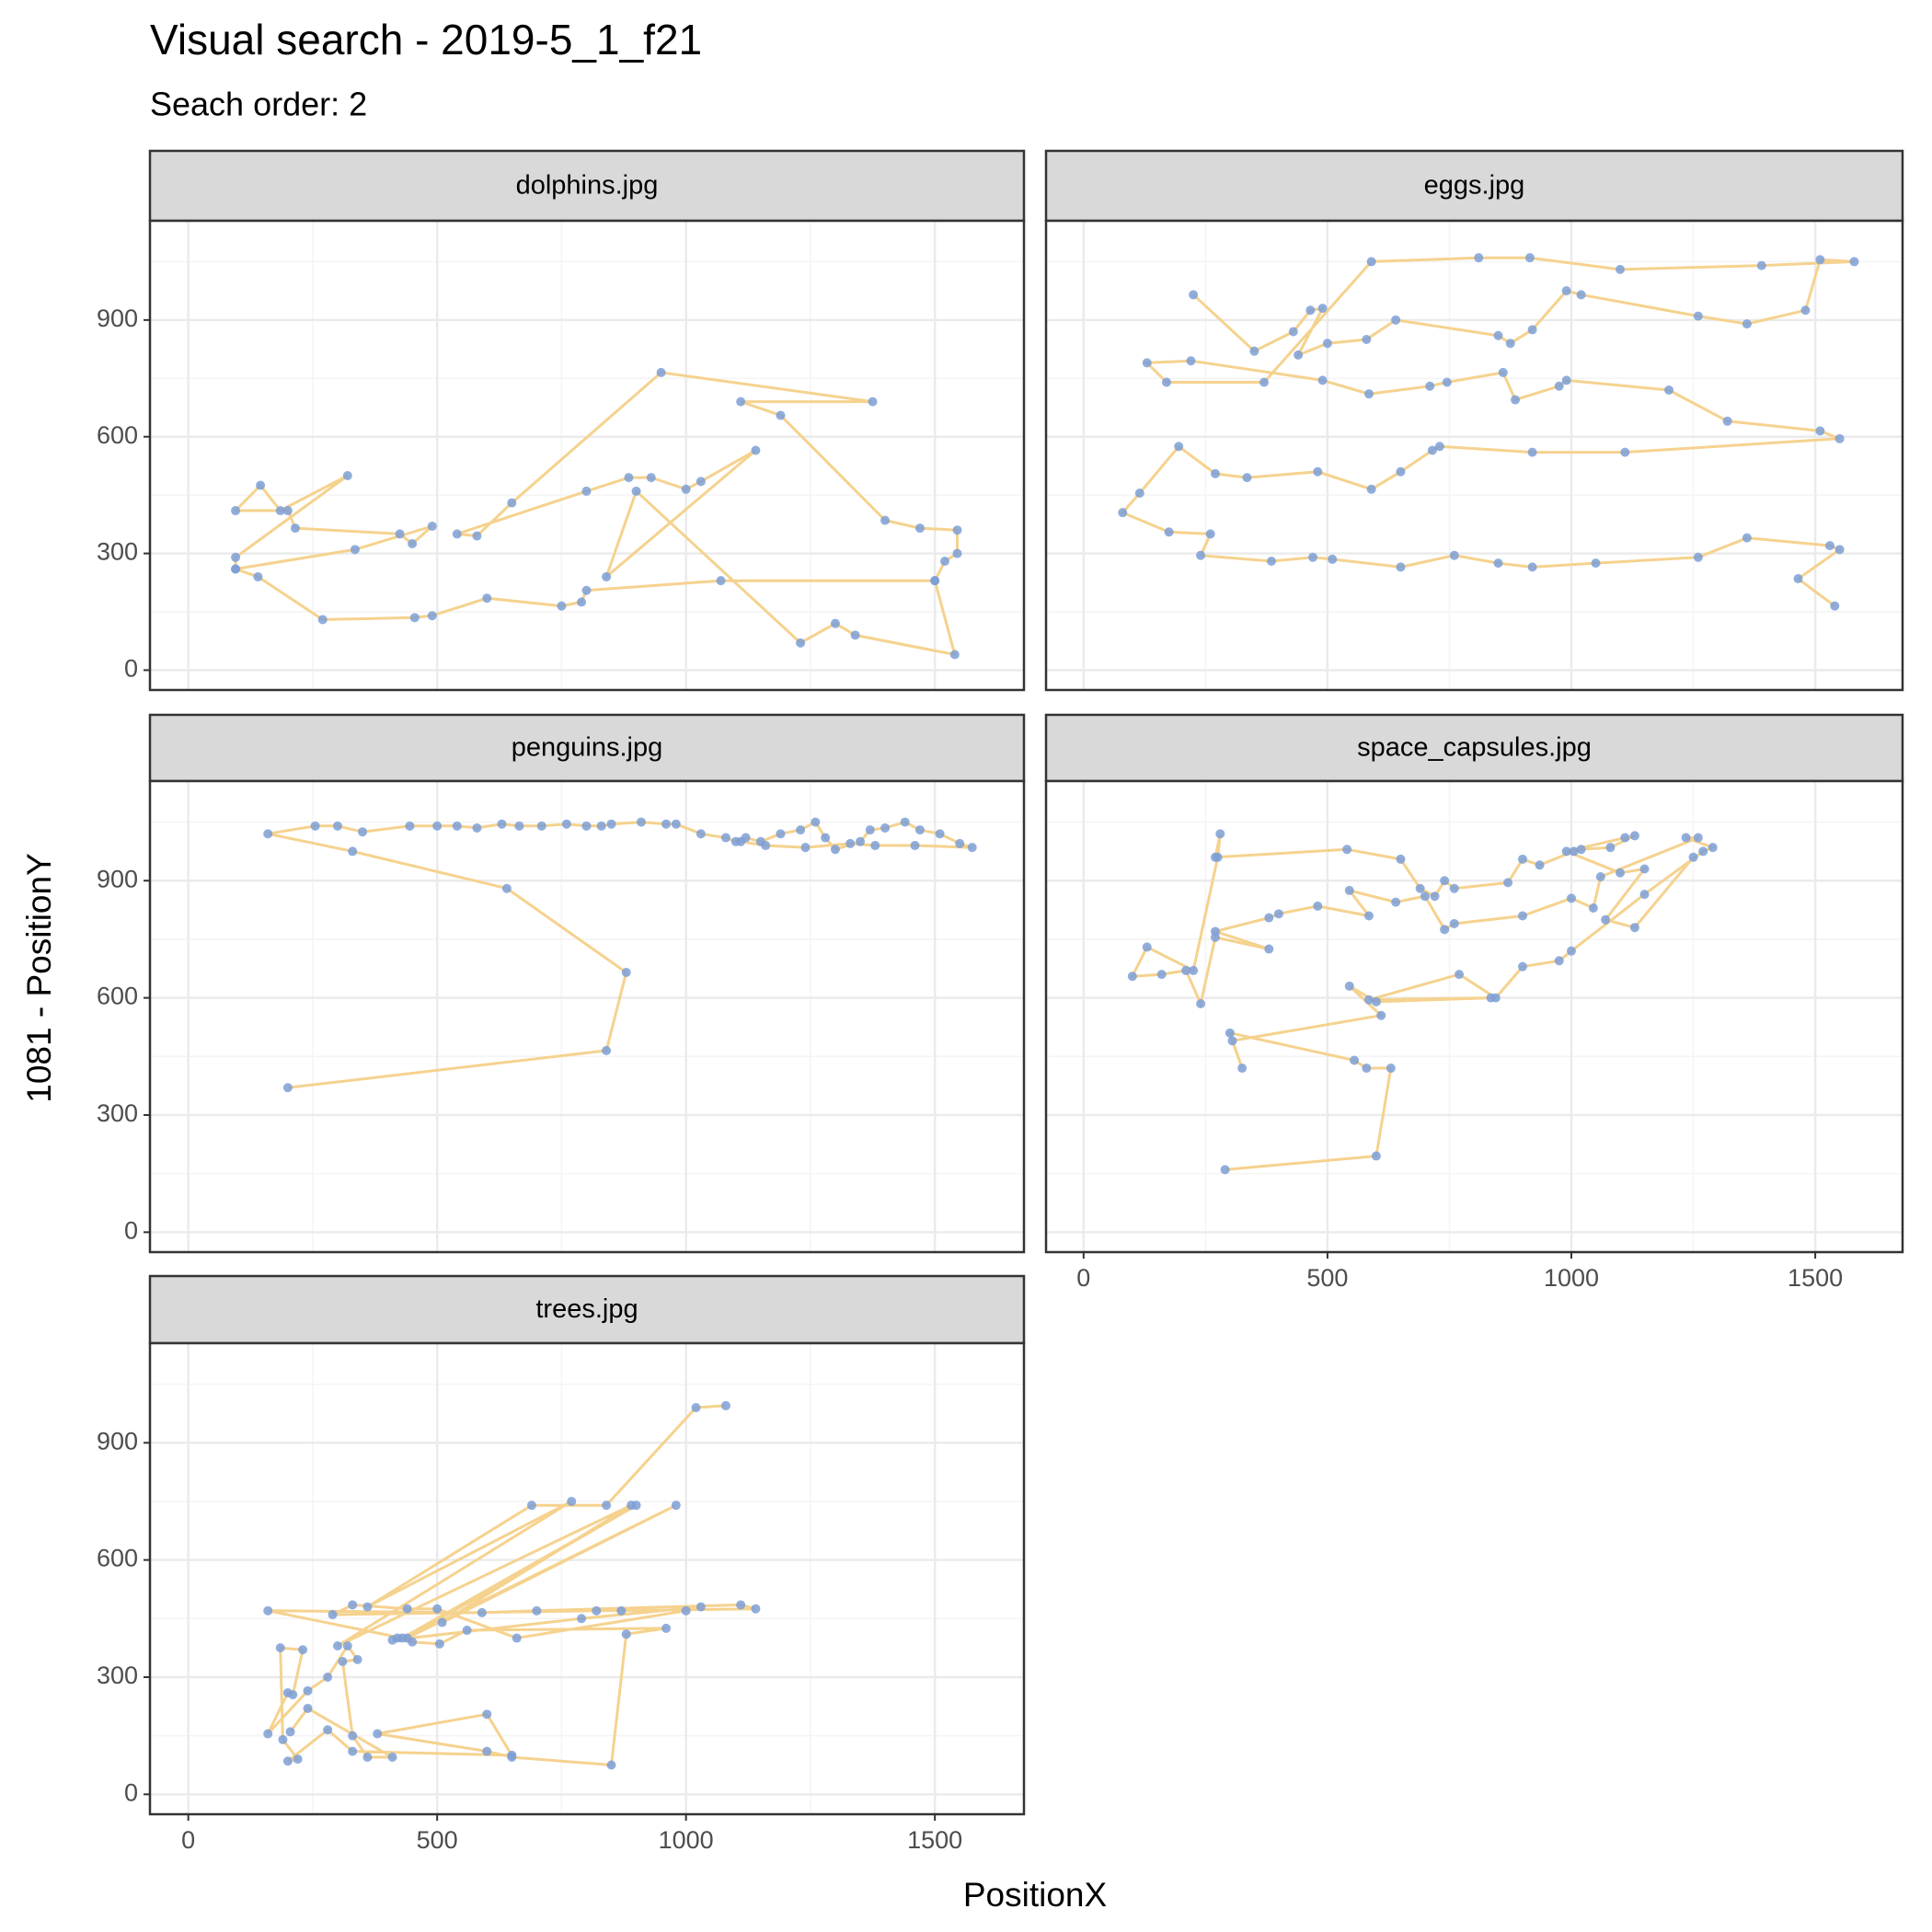 The width and height of the screenshot is (1932, 1932). What do you see at coordinates (686, 1840) in the screenshot?
I see `x-tick-label: 1000` at bounding box center [686, 1840].